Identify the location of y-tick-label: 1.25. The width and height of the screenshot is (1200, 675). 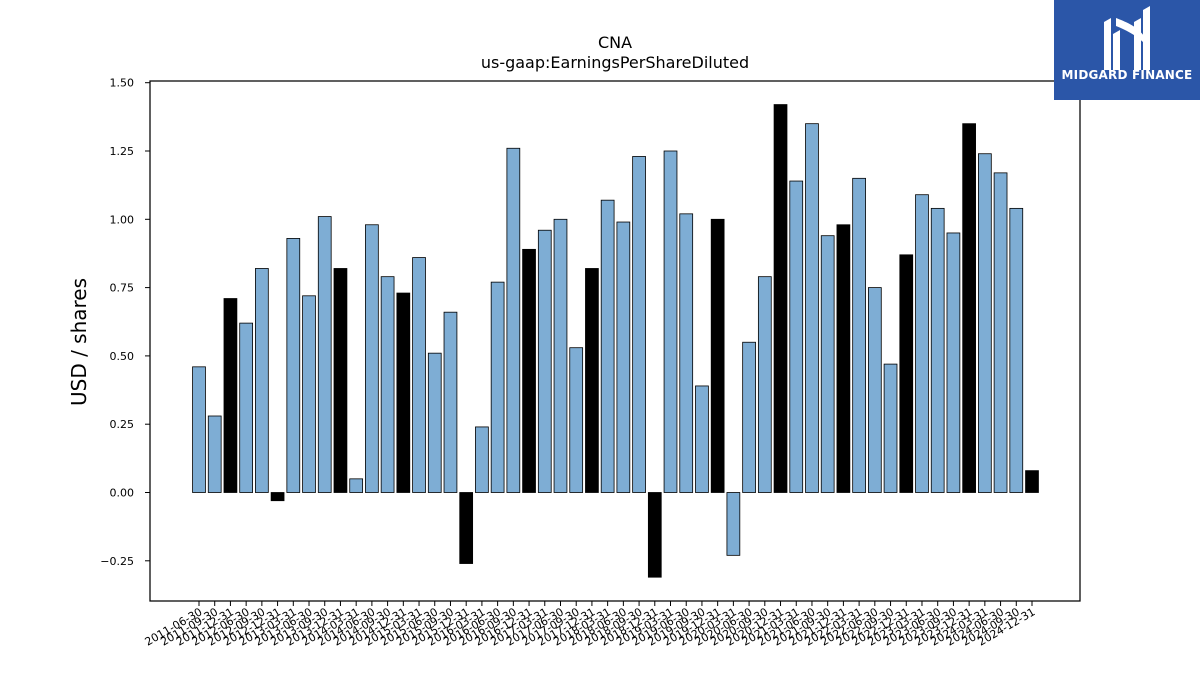
(122, 151).